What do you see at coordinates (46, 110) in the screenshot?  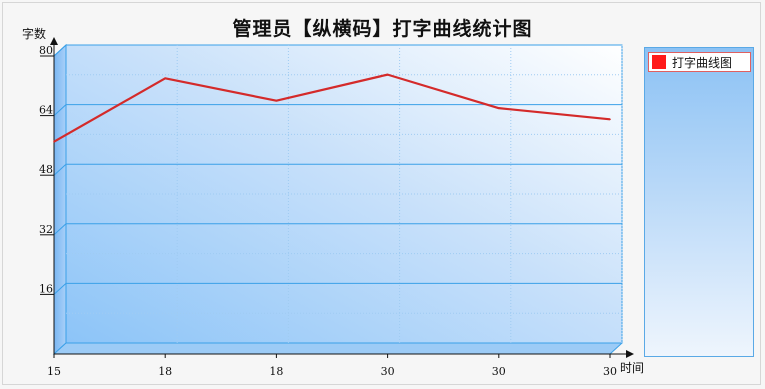 I see `y-tick-label: 64` at bounding box center [46, 110].